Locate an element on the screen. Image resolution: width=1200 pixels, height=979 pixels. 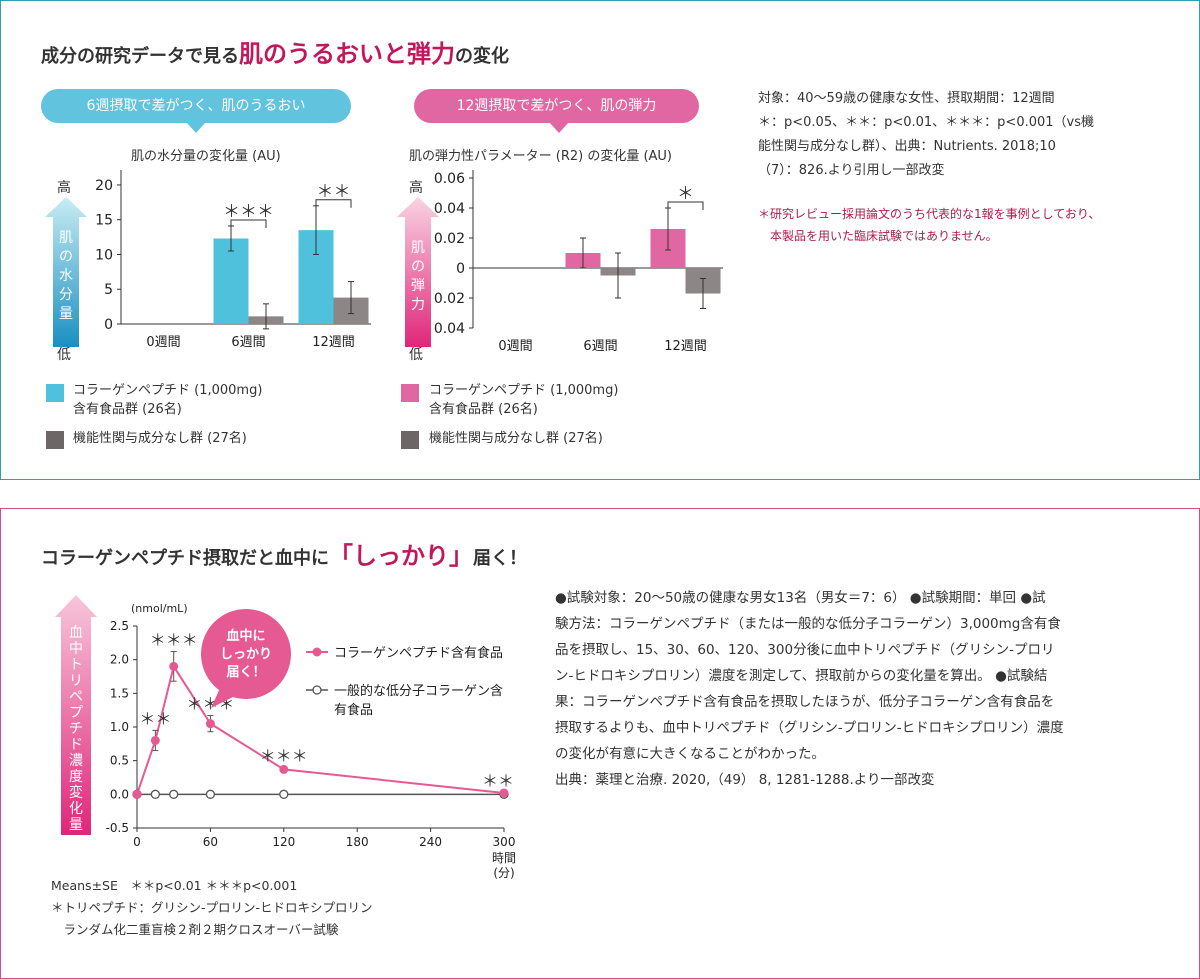
blood-axis-text-char: 血 is located at coordinates (76, 633).